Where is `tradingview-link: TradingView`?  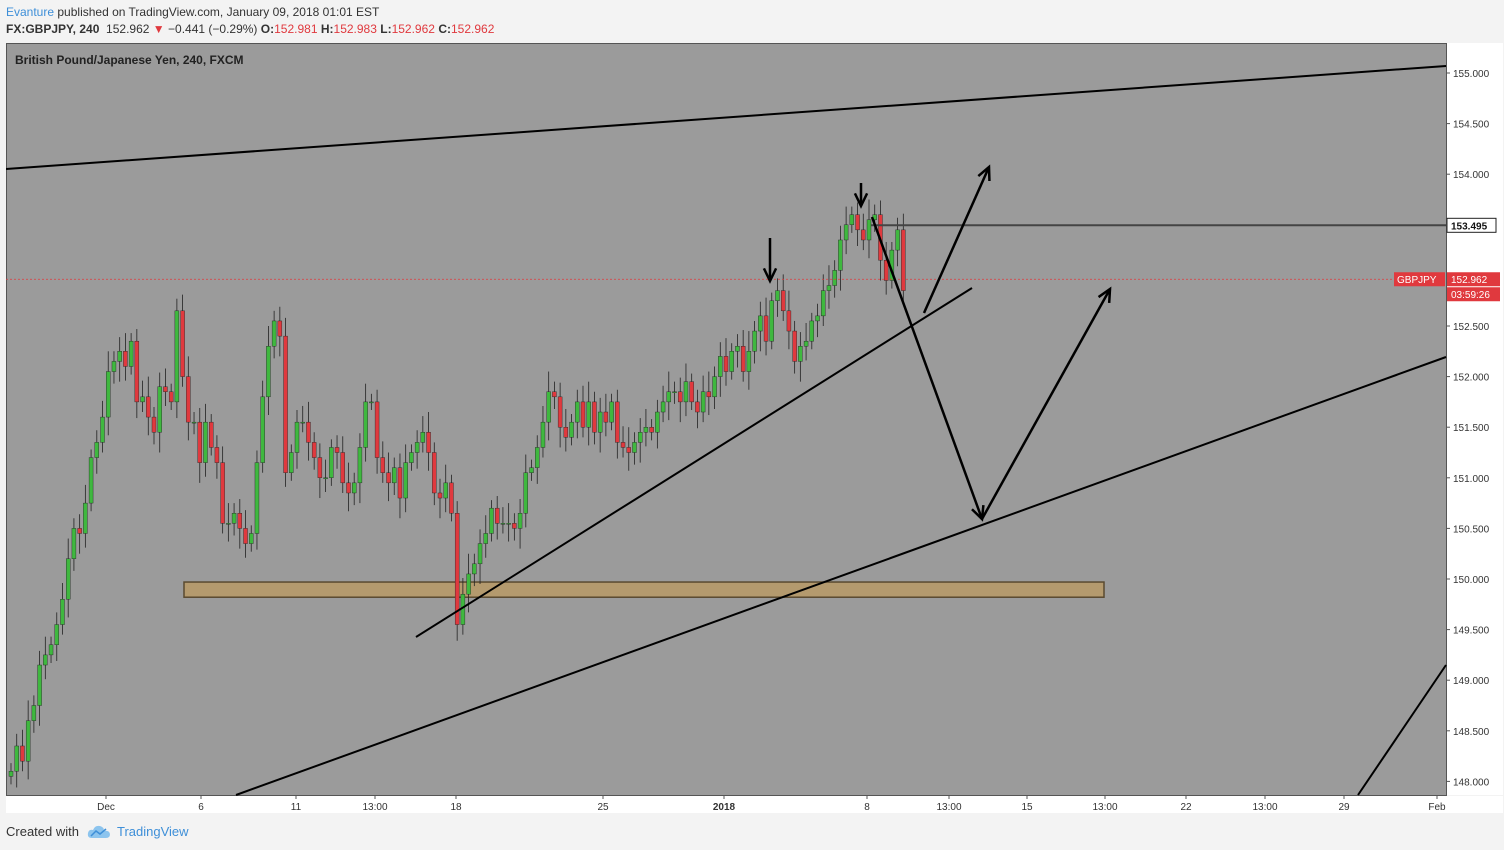
tradingview-link: TradingView is located at coordinates (138, 831).